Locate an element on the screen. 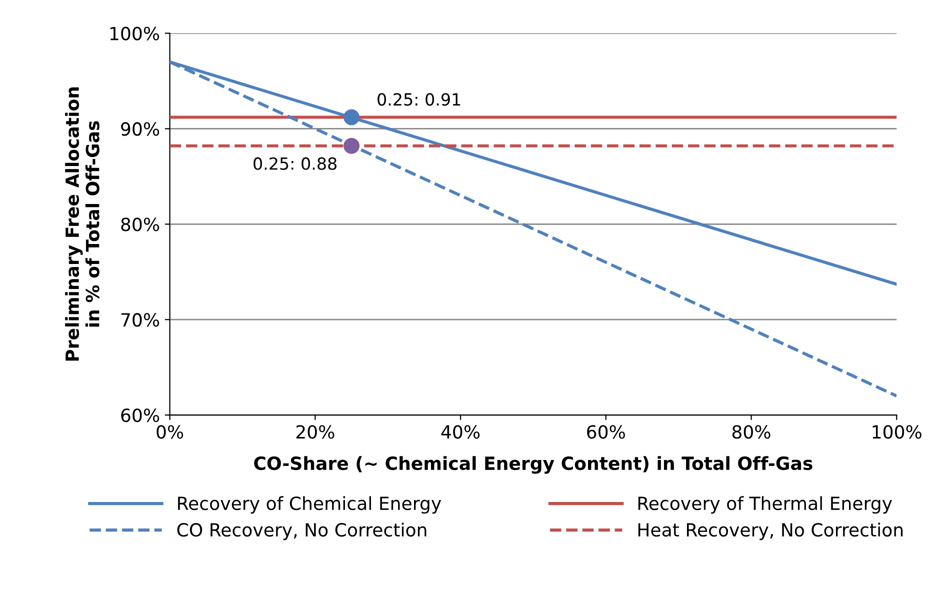 The height and width of the screenshot is (605, 933). legend-label: Recovery of Chemical Energy is located at coordinates (310, 505).